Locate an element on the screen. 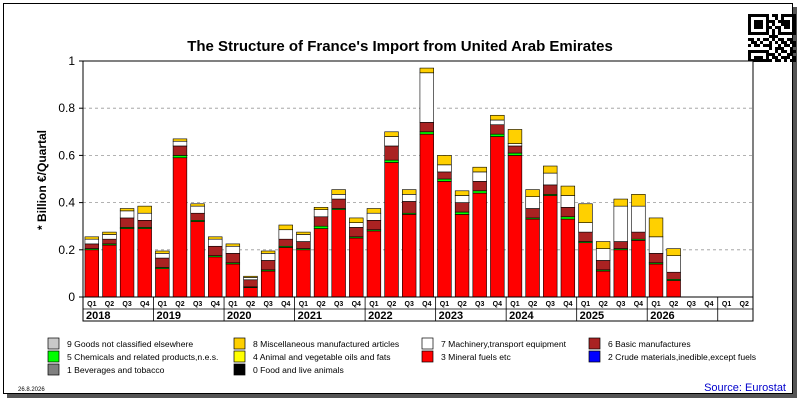 Image resolution: width=800 pixels, height=400 pixels. source-text: Source: Eurostat is located at coordinates (745, 388).